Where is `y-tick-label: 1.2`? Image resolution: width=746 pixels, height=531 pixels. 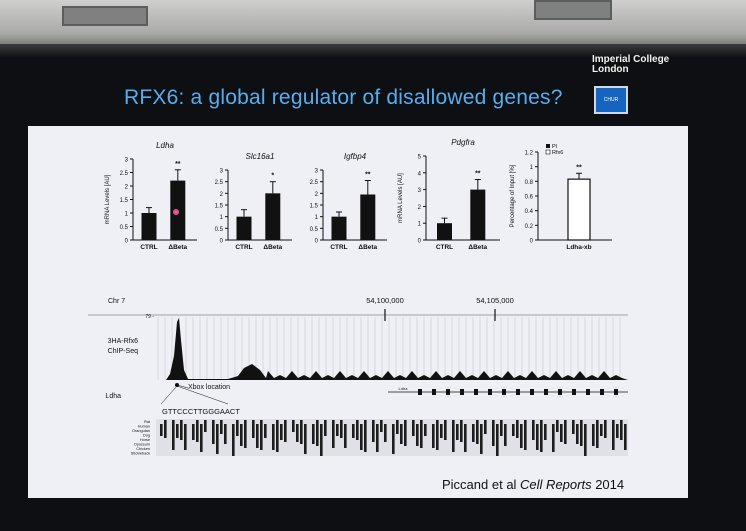
y-tick-label: 1.2 is located at coordinates (529, 154).